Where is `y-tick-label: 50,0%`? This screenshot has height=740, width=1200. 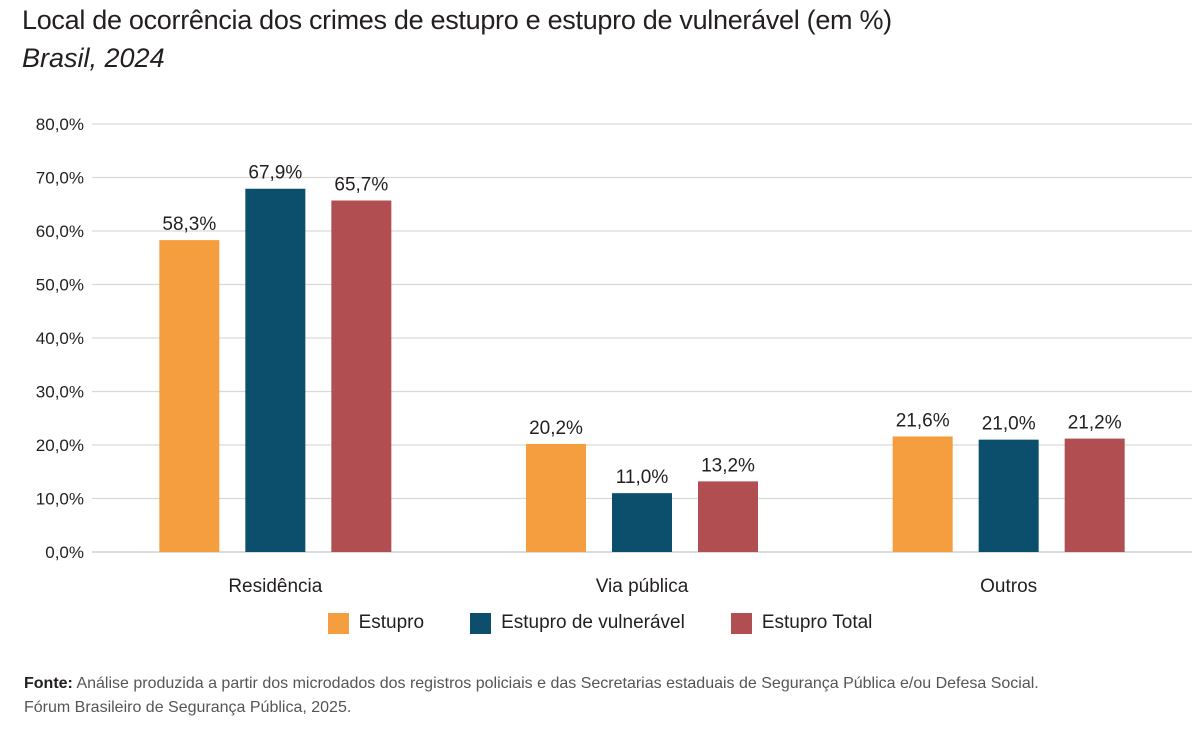
y-tick-label: 50,0% is located at coordinates (60, 285).